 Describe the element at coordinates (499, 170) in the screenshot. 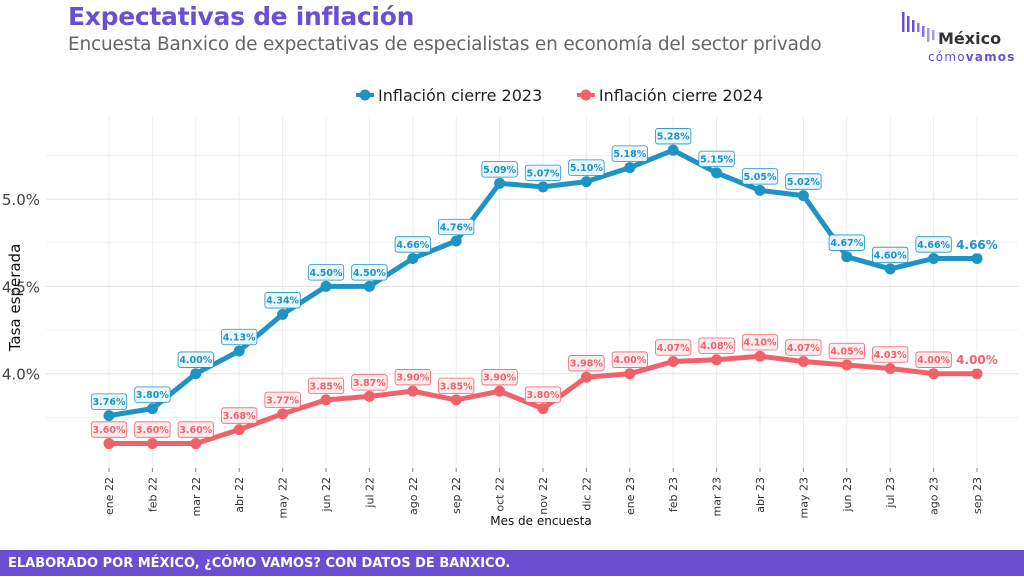

I see `data-label: 5.09%` at that location.